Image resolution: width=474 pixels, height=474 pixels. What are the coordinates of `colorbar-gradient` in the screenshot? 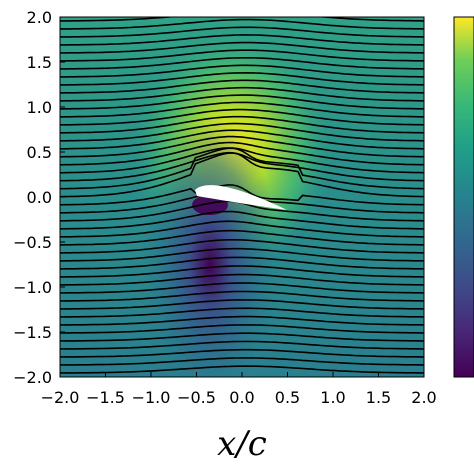 It's located at (464, 197).